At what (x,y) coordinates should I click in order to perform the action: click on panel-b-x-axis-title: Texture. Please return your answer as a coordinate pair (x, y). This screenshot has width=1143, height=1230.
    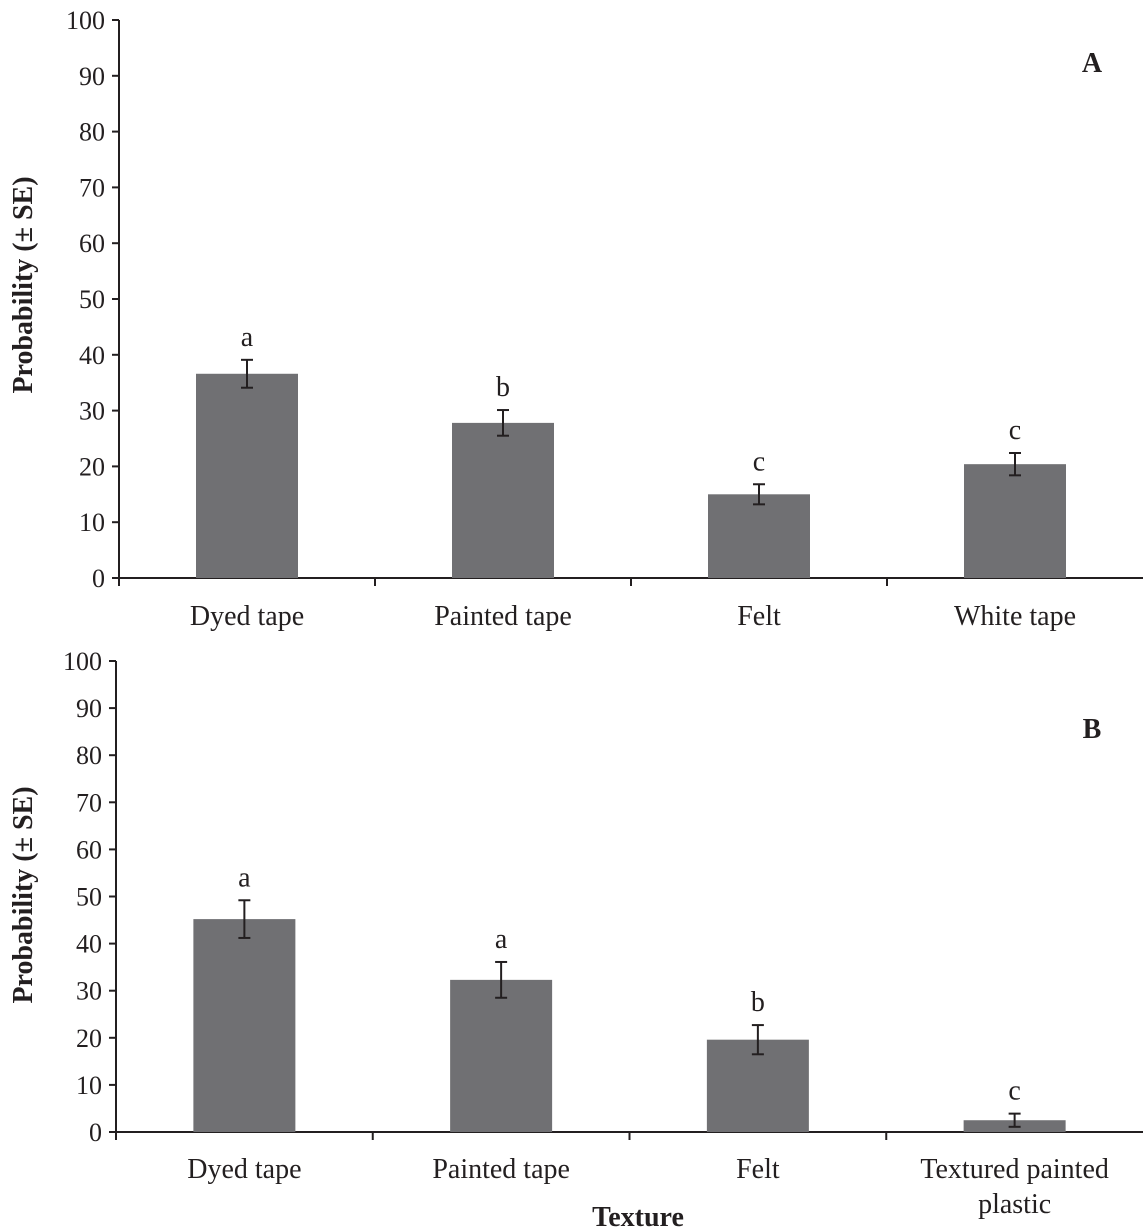
    Looking at the image, I should click on (638, 1216).